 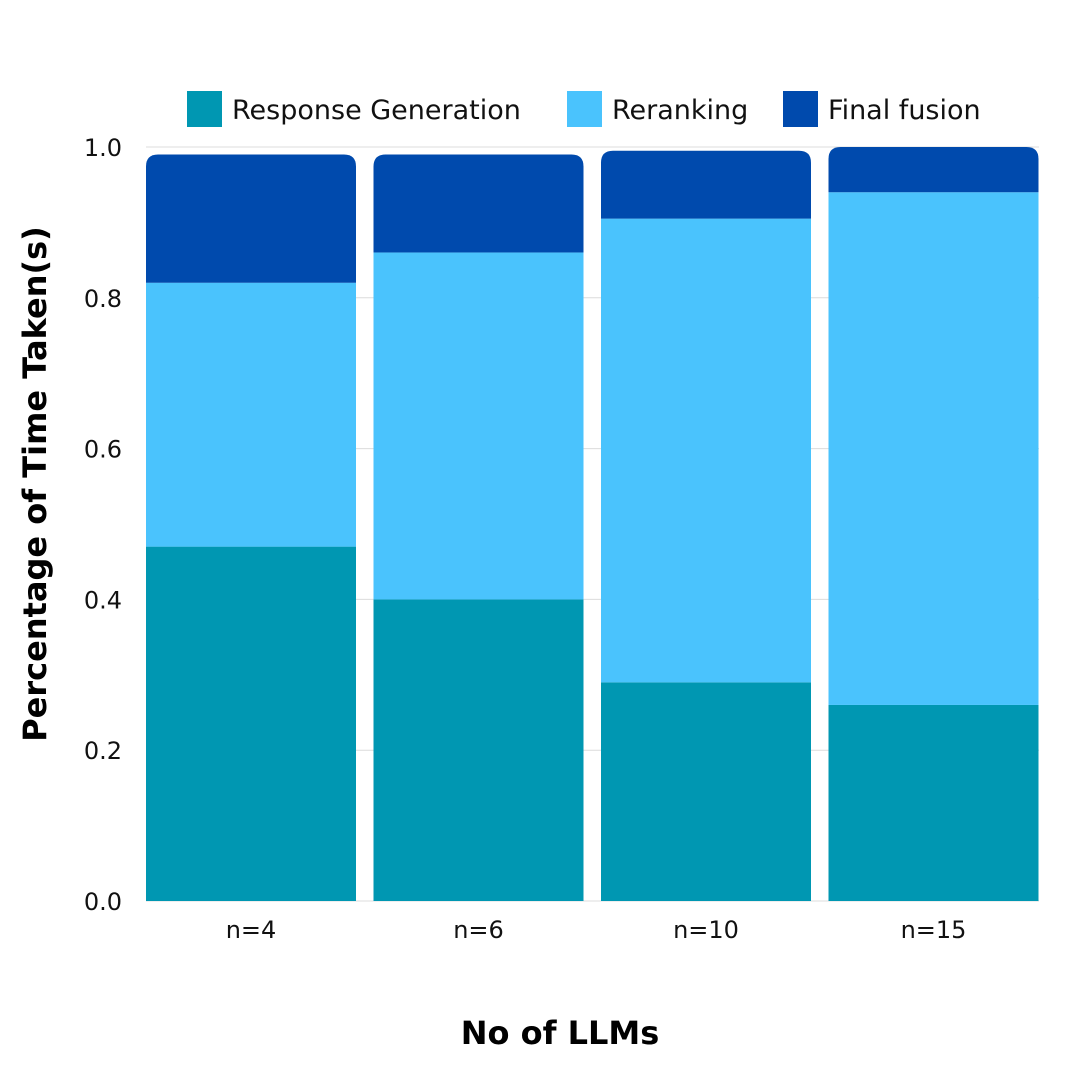 What do you see at coordinates (680, 110) in the screenshot?
I see `legend-label: Reranking` at bounding box center [680, 110].